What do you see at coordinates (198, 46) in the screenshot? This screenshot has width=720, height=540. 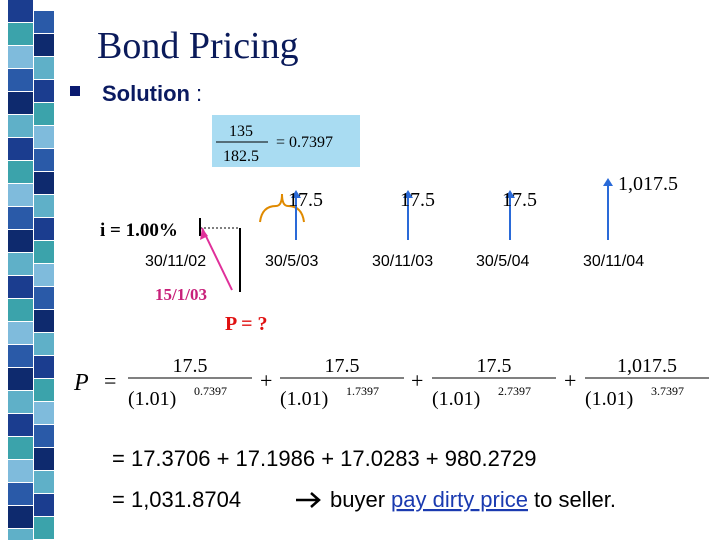 I see `slide-title: Bond Pricing` at bounding box center [198, 46].